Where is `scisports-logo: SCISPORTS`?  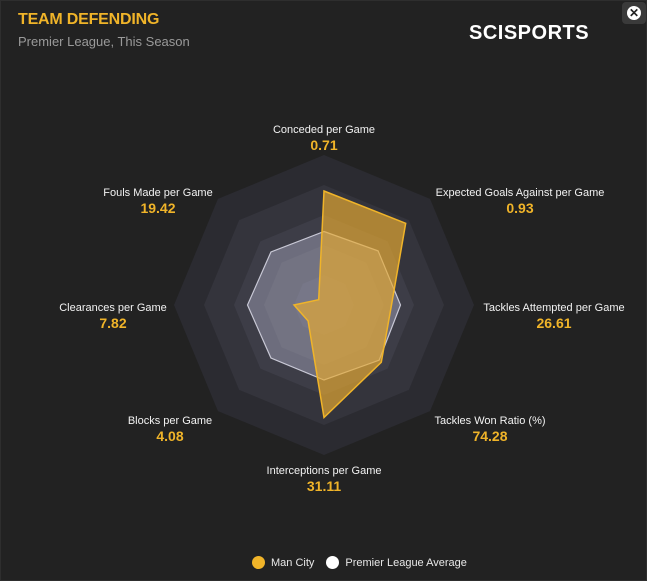
scisports-logo: SCISPORTS is located at coordinates (529, 33).